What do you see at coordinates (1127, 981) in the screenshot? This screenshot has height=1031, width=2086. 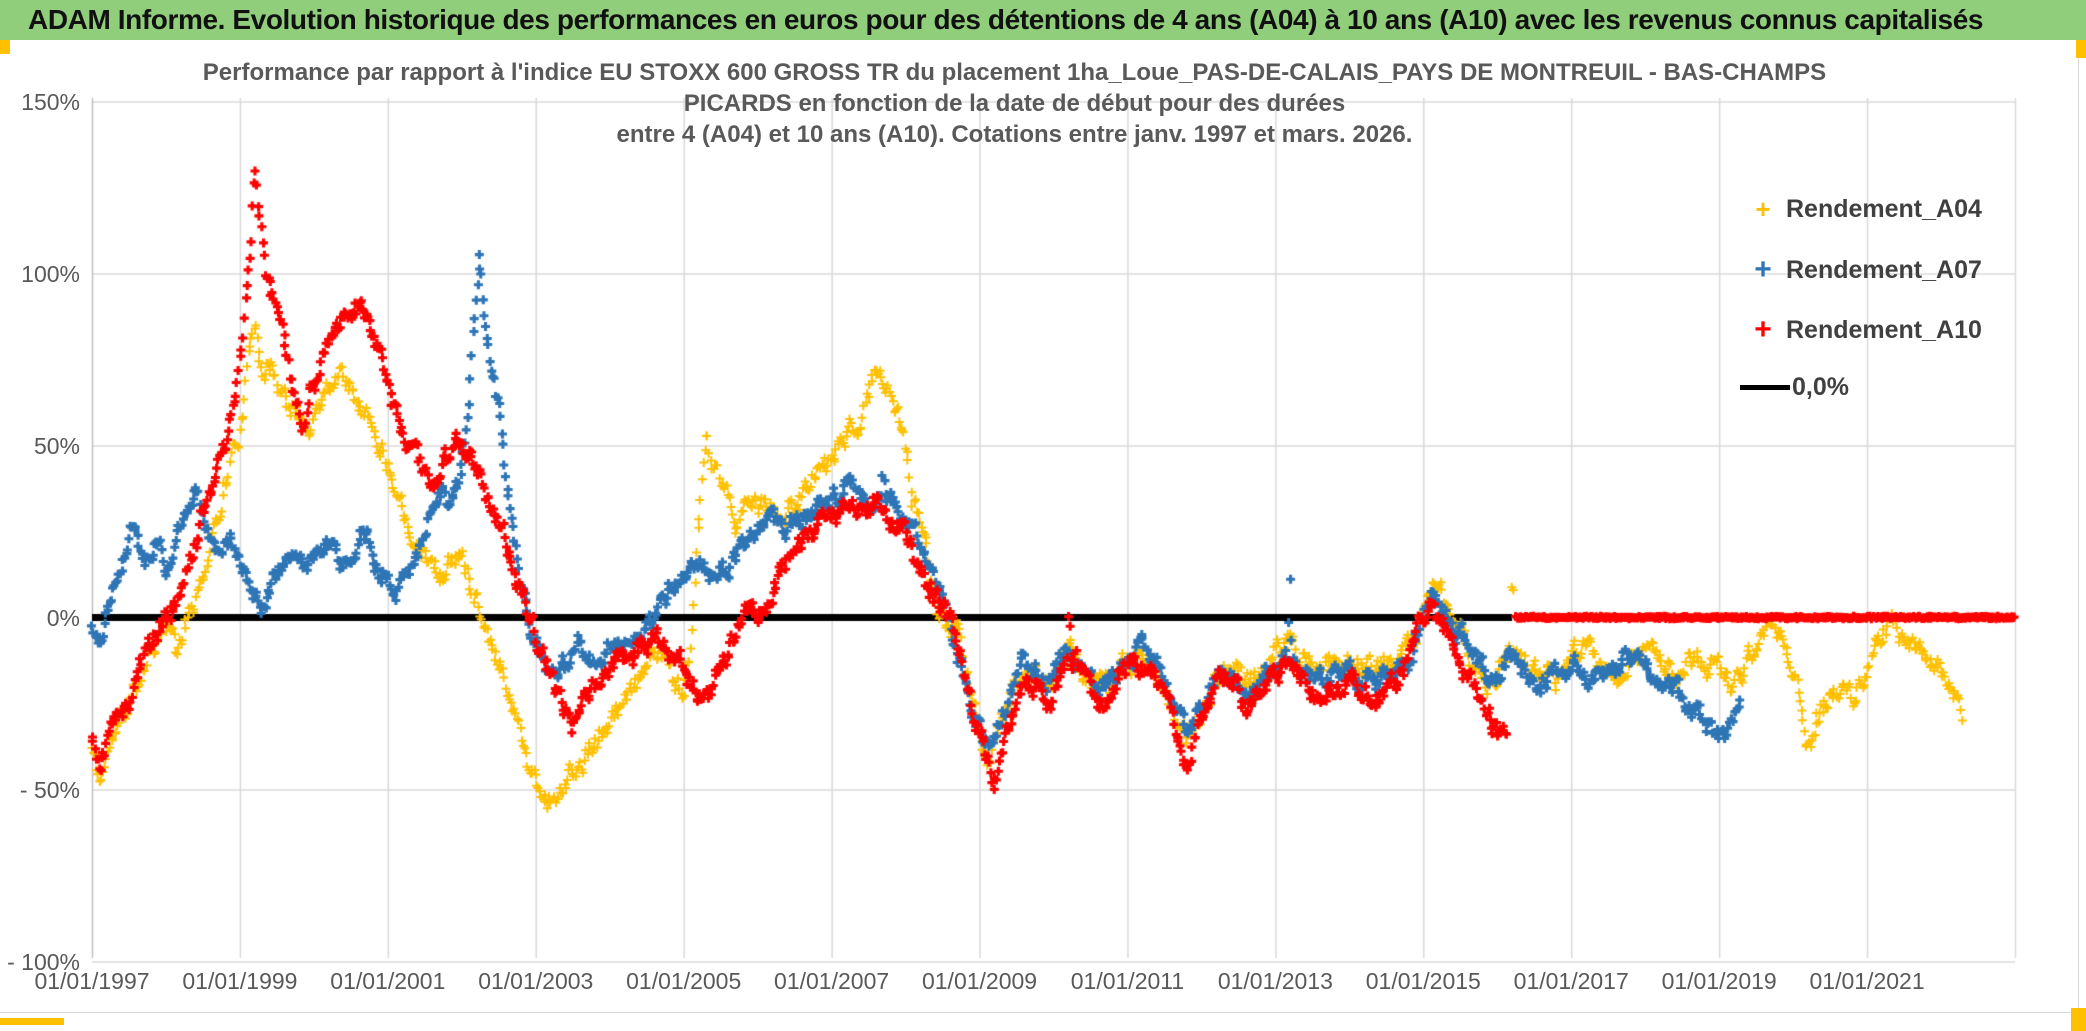 I see `x-axis-tick-label: 01/01/2011` at bounding box center [1127, 981].